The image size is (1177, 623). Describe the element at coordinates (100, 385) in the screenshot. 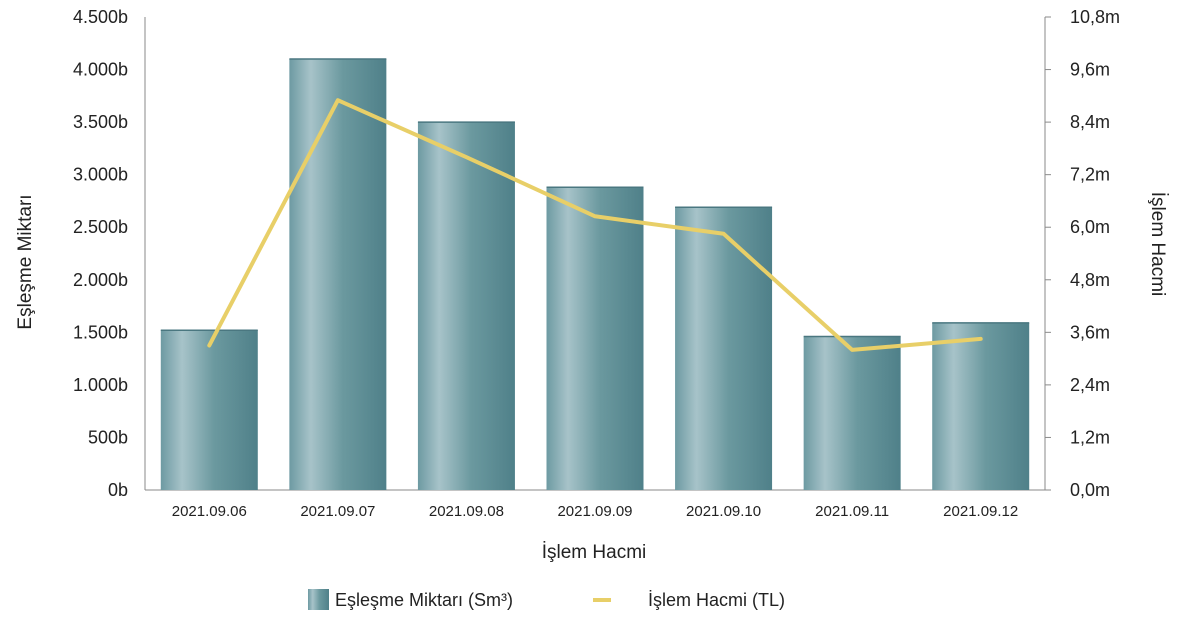

I see `y-tick-label: 1.000b` at that location.